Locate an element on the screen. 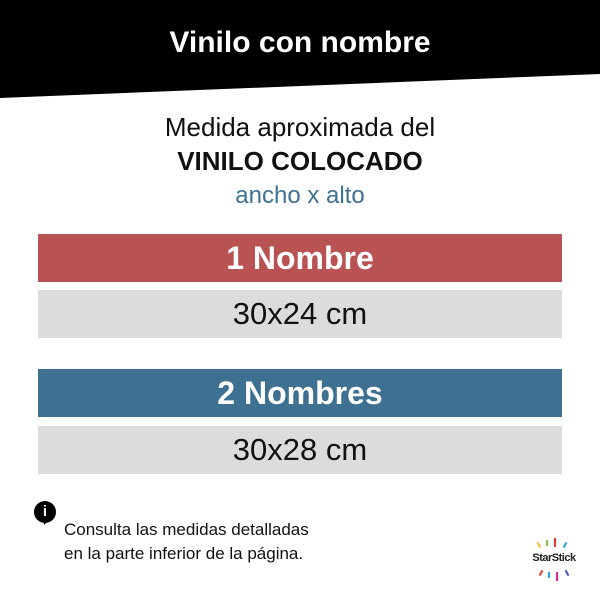 The width and height of the screenshot is (600, 600). starstick-logo: StarStick is located at coordinates (554, 559).